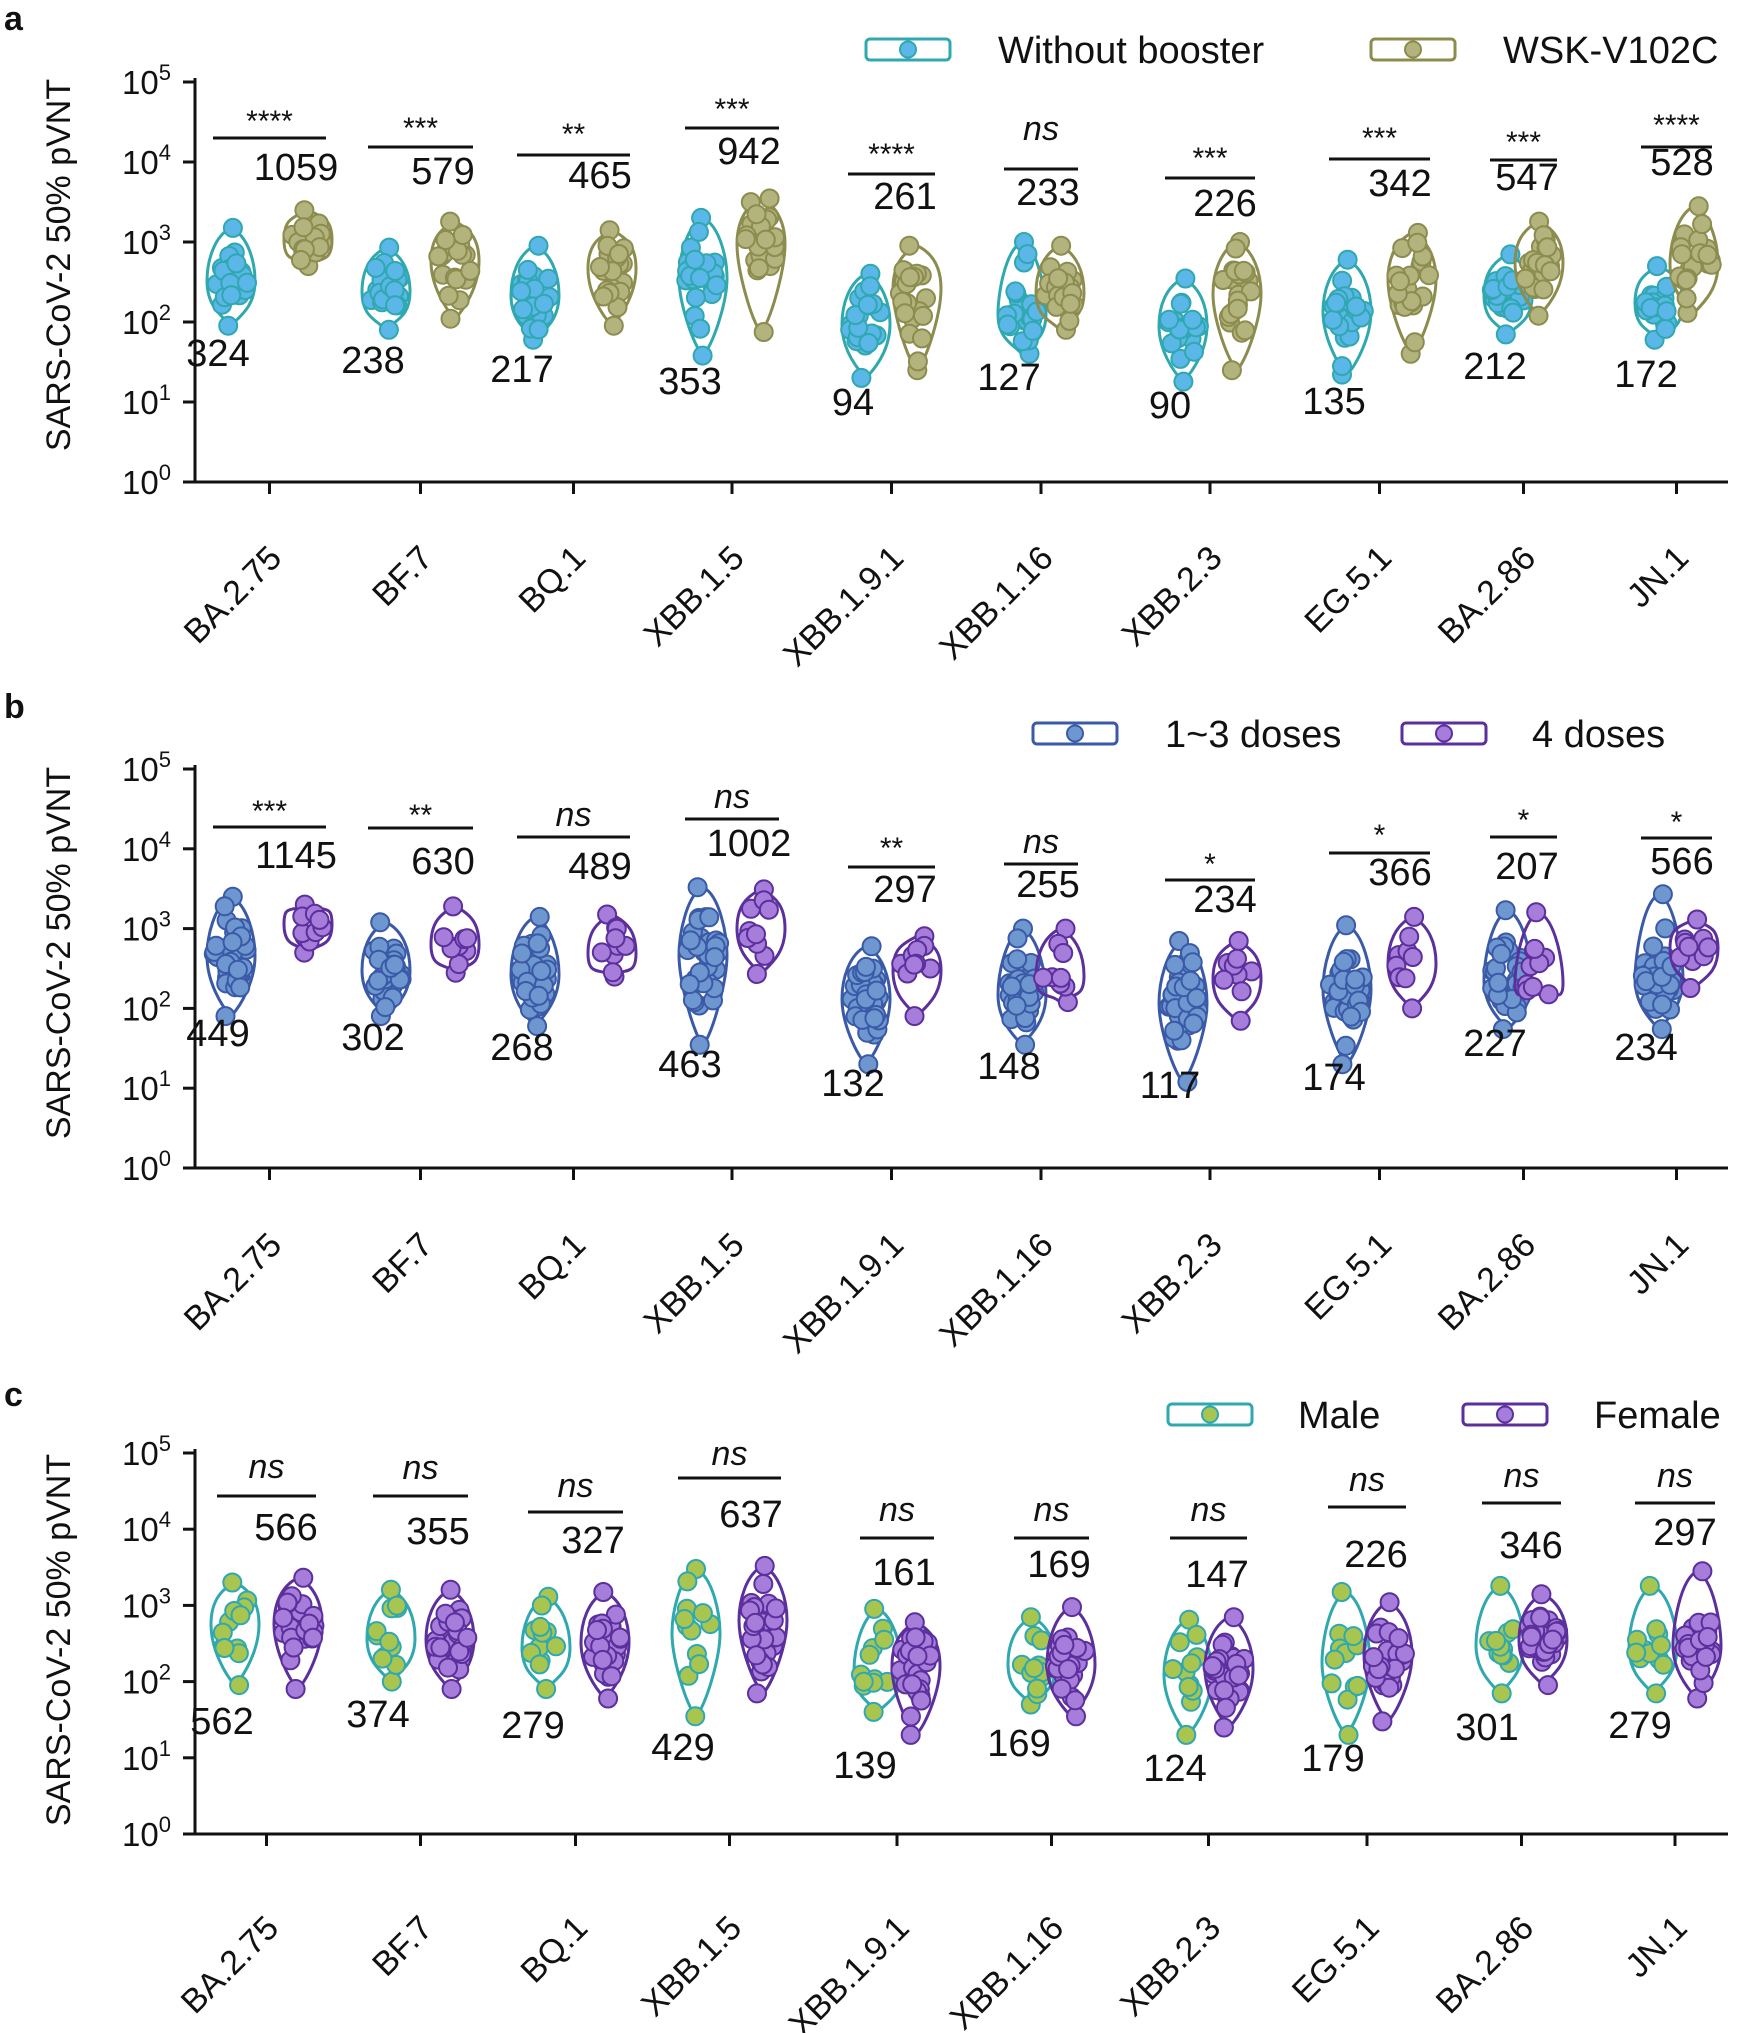 Image resolution: width=1750 pixels, height=2033 pixels. I want to click on legend: Without booster WSK-V102C, so click(1291, 51).